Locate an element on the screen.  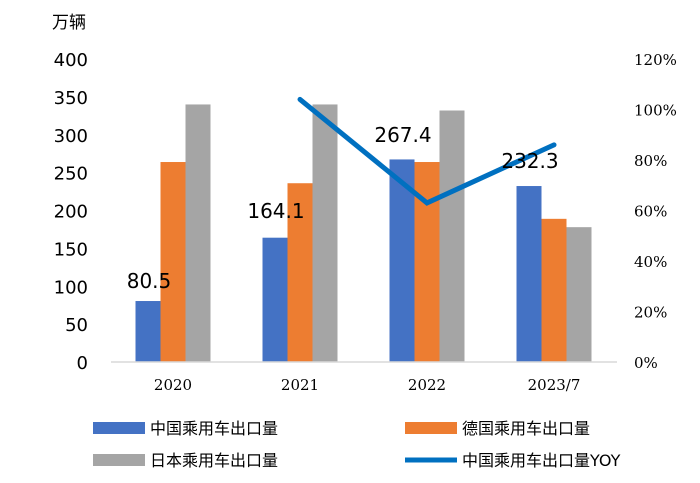
data-label: 164.1 is located at coordinates (275, 211).